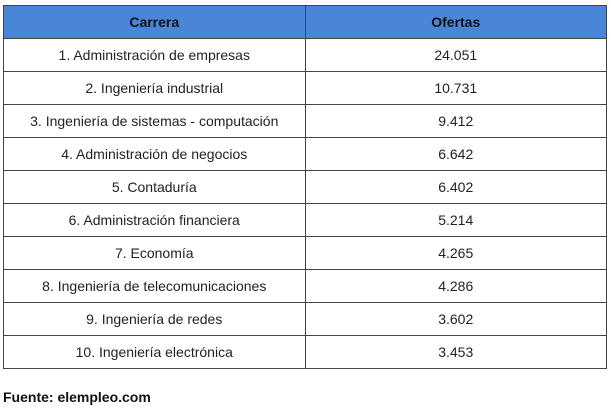  I want to click on table-row: 9. Ingeniería de redes 3.602, so click(305, 319).